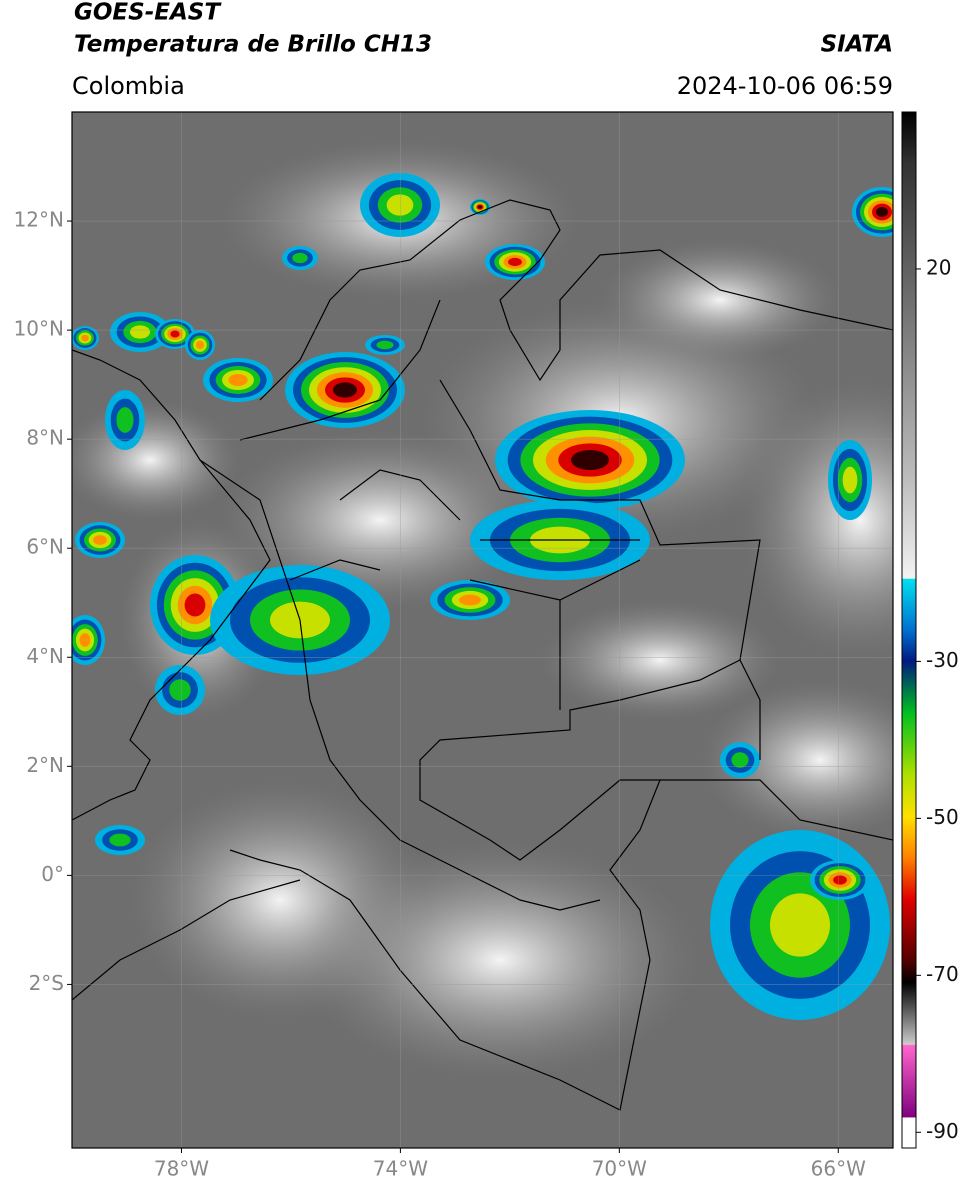 This screenshot has height=1190, width=966. Describe the element at coordinates (942, 1131) in the screenshot. I see `colorbar-tick-label: -90` at that location.